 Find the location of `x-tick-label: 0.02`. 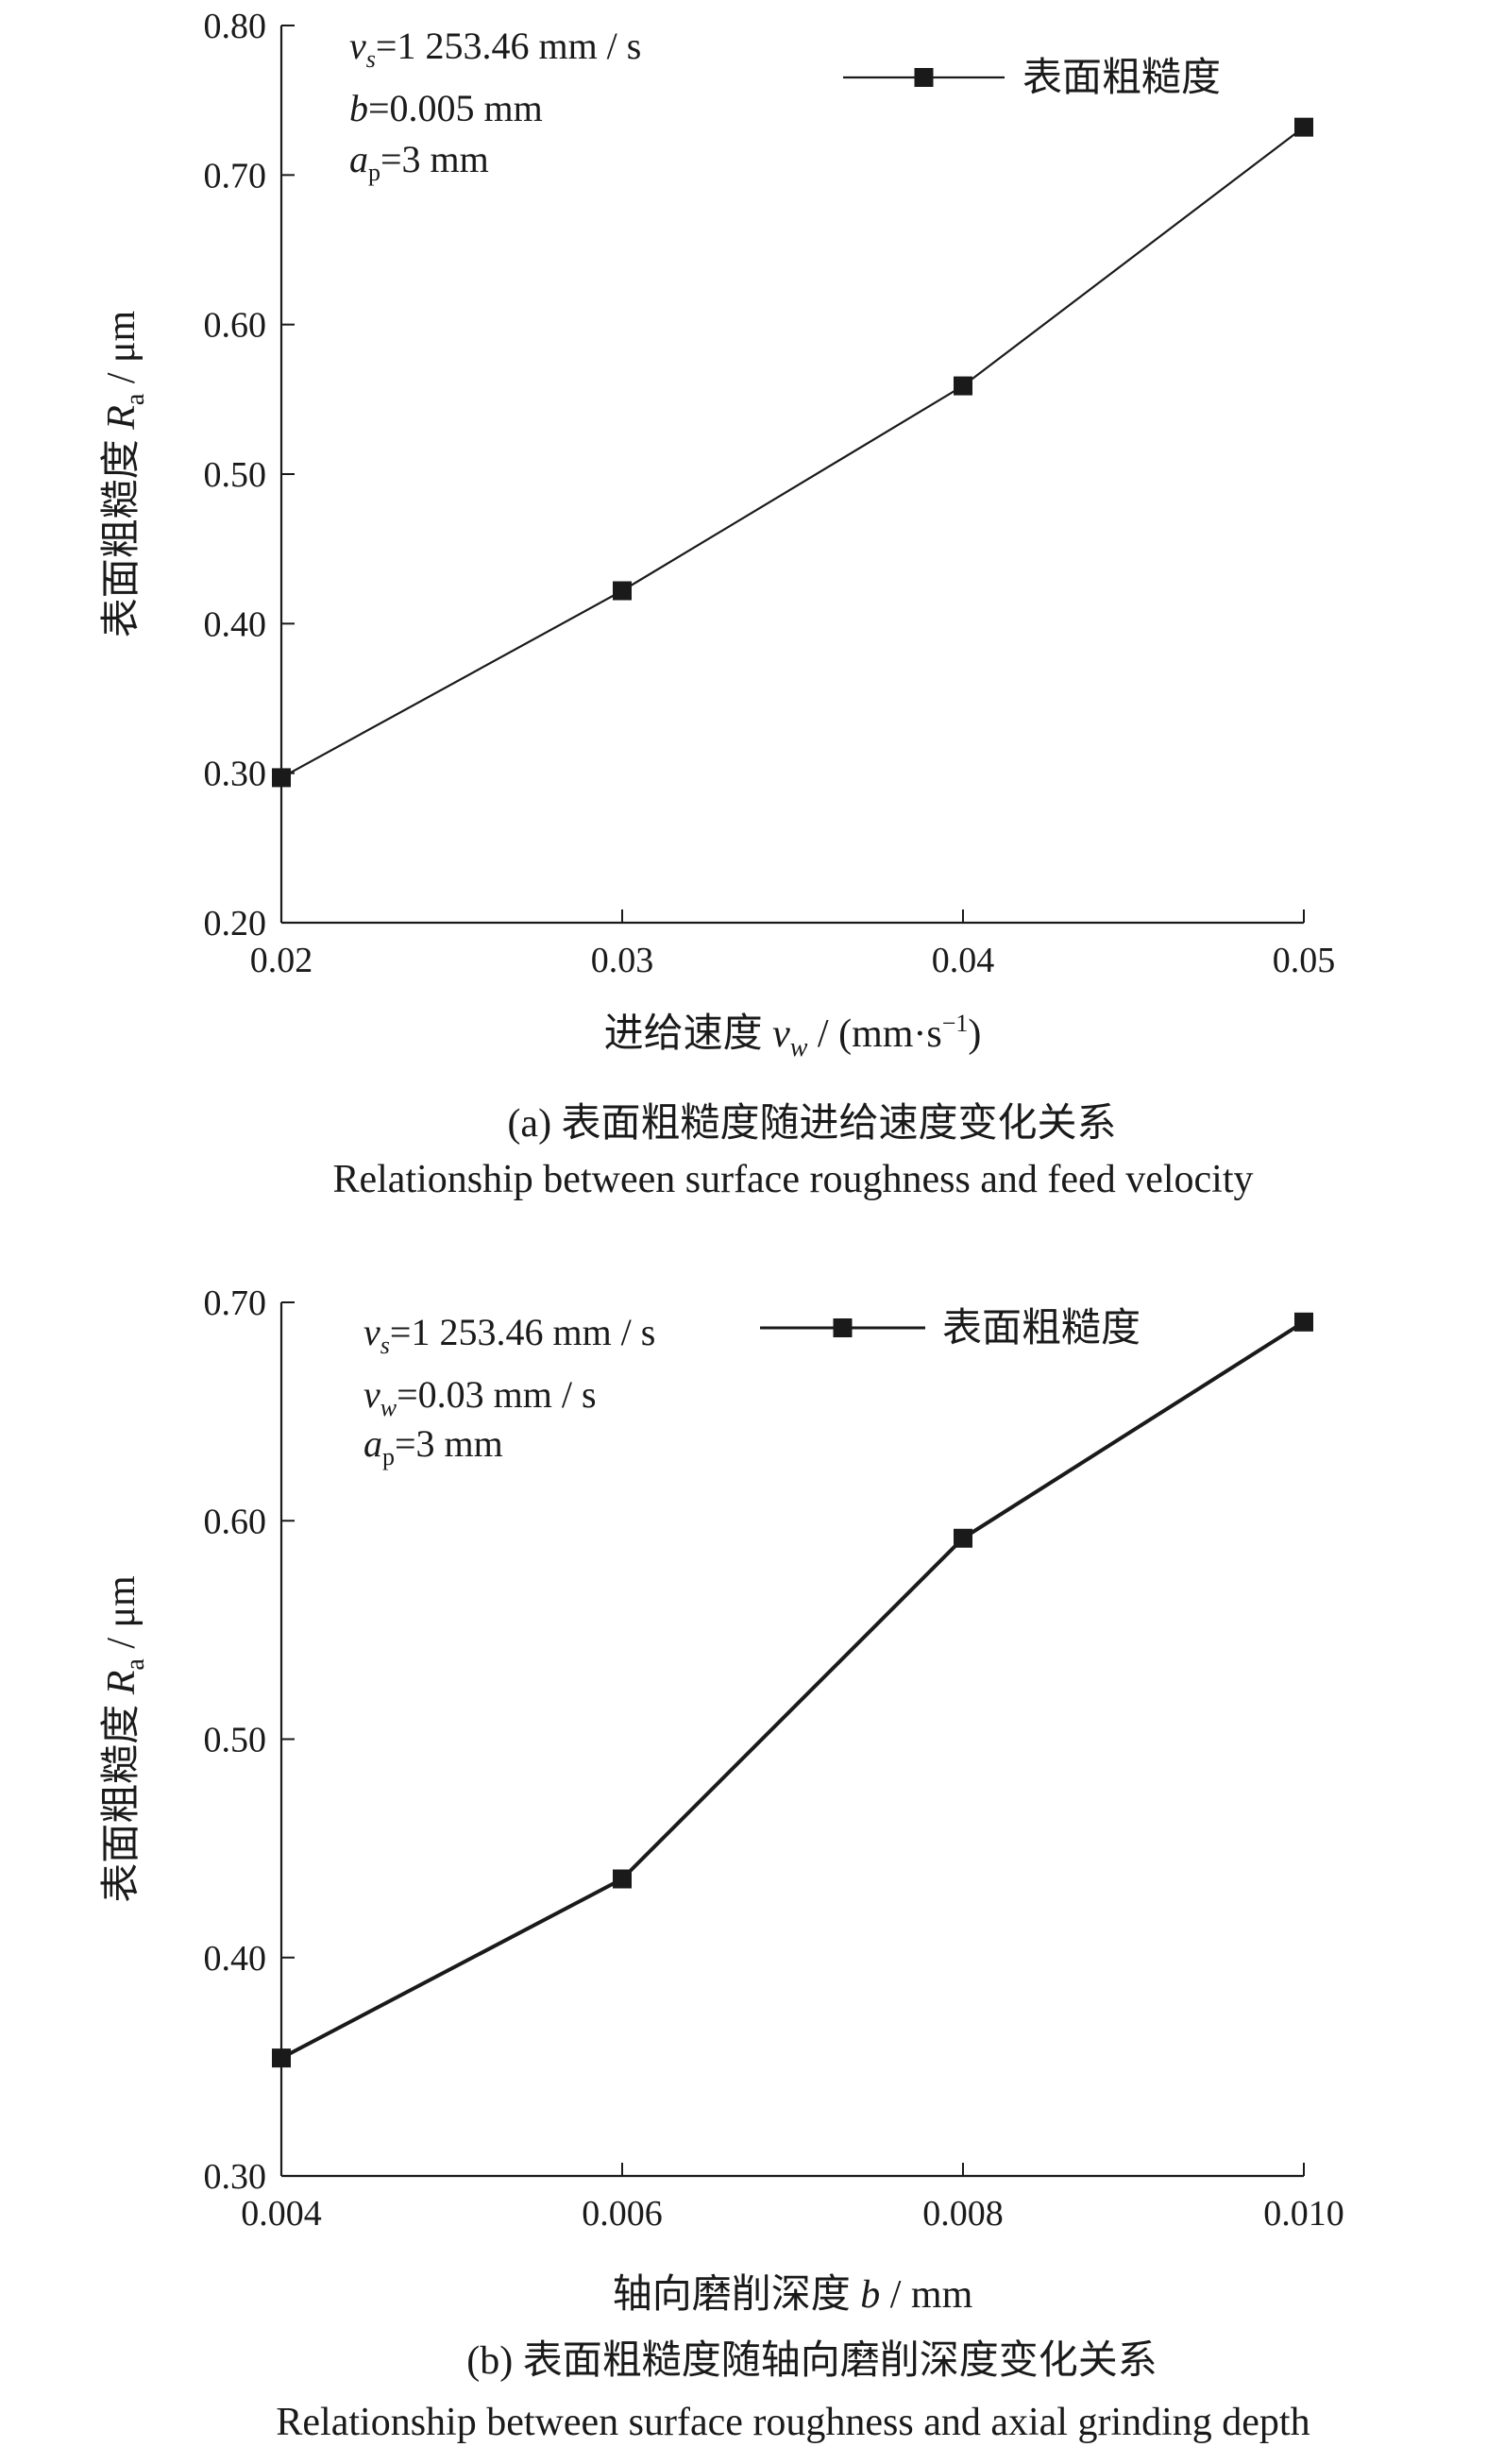

x-tick-label: 0.02 is located at coordinates (281, 960).